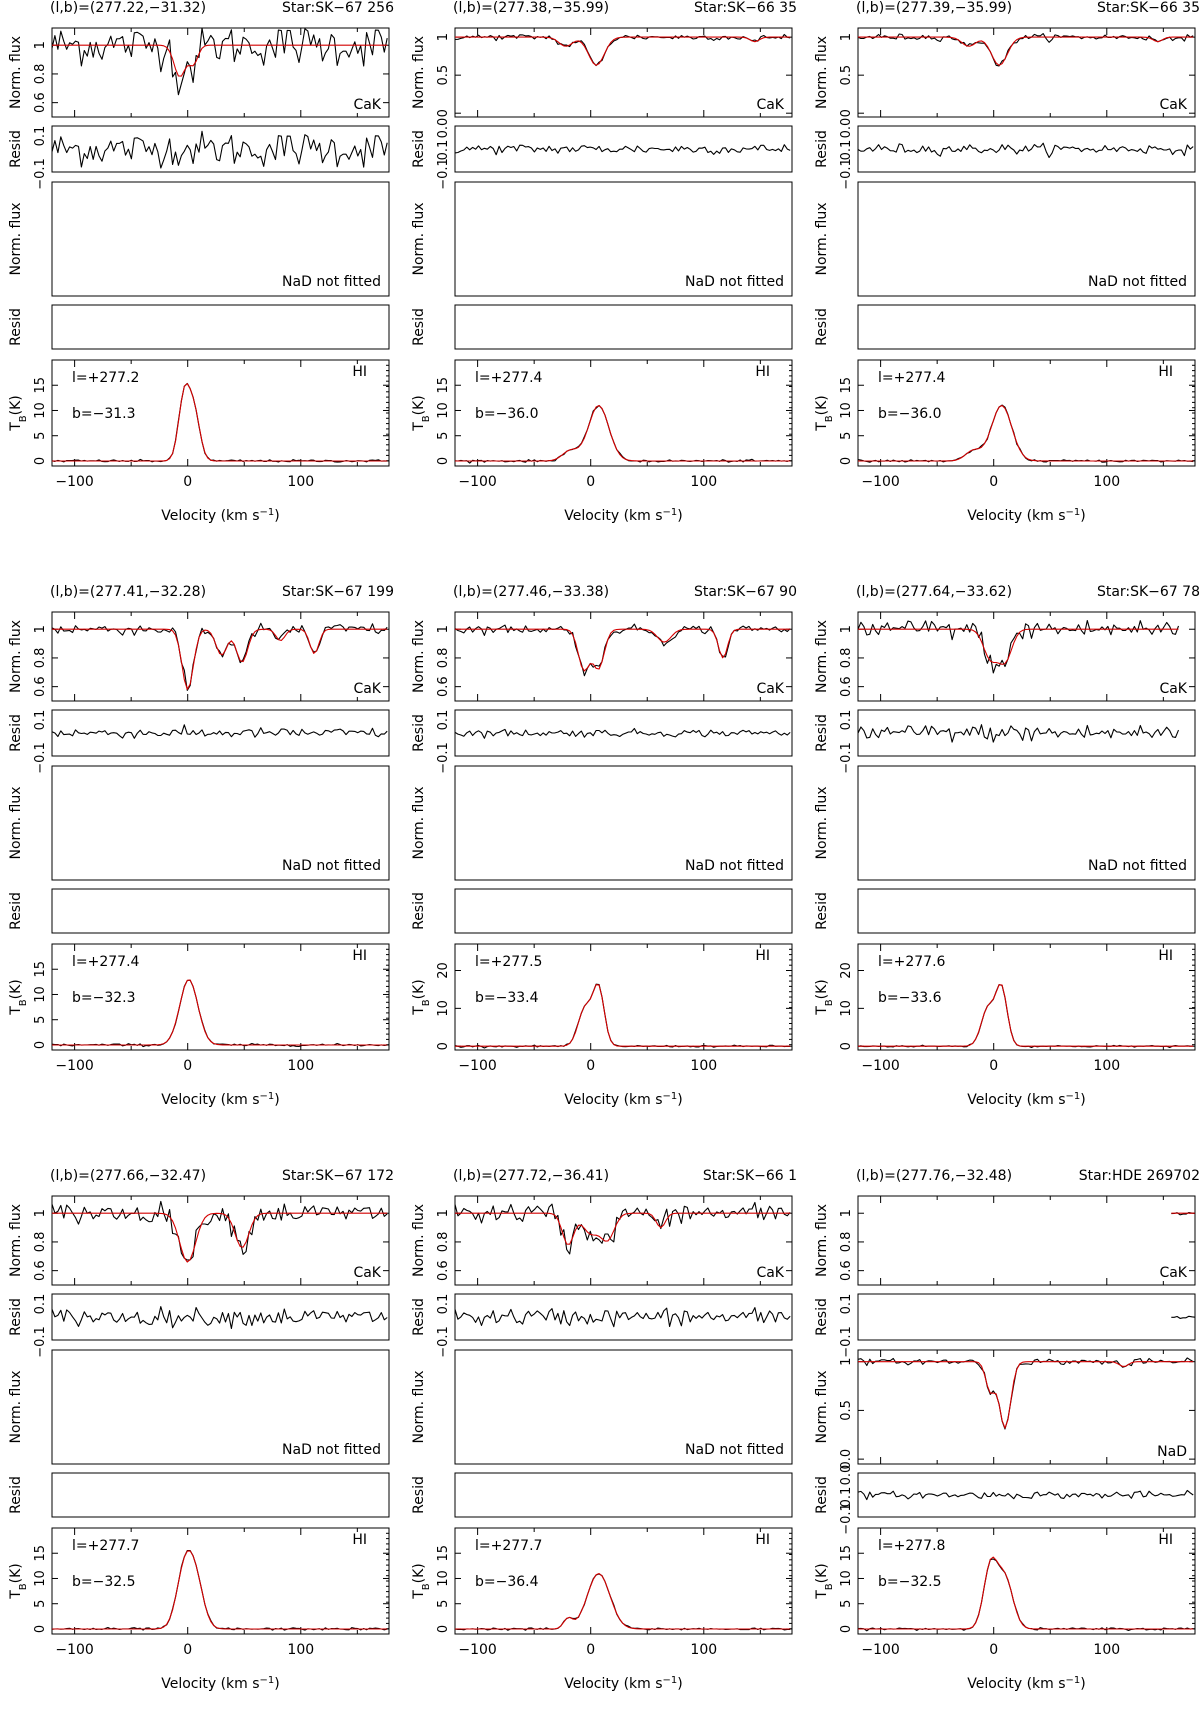 Image resolution: width=1200 pixels, height=1729 pixels. Describe the element at coordinates (338, 592) in the screenshot. I see `star-label: Star:SK−67 199` at that location.